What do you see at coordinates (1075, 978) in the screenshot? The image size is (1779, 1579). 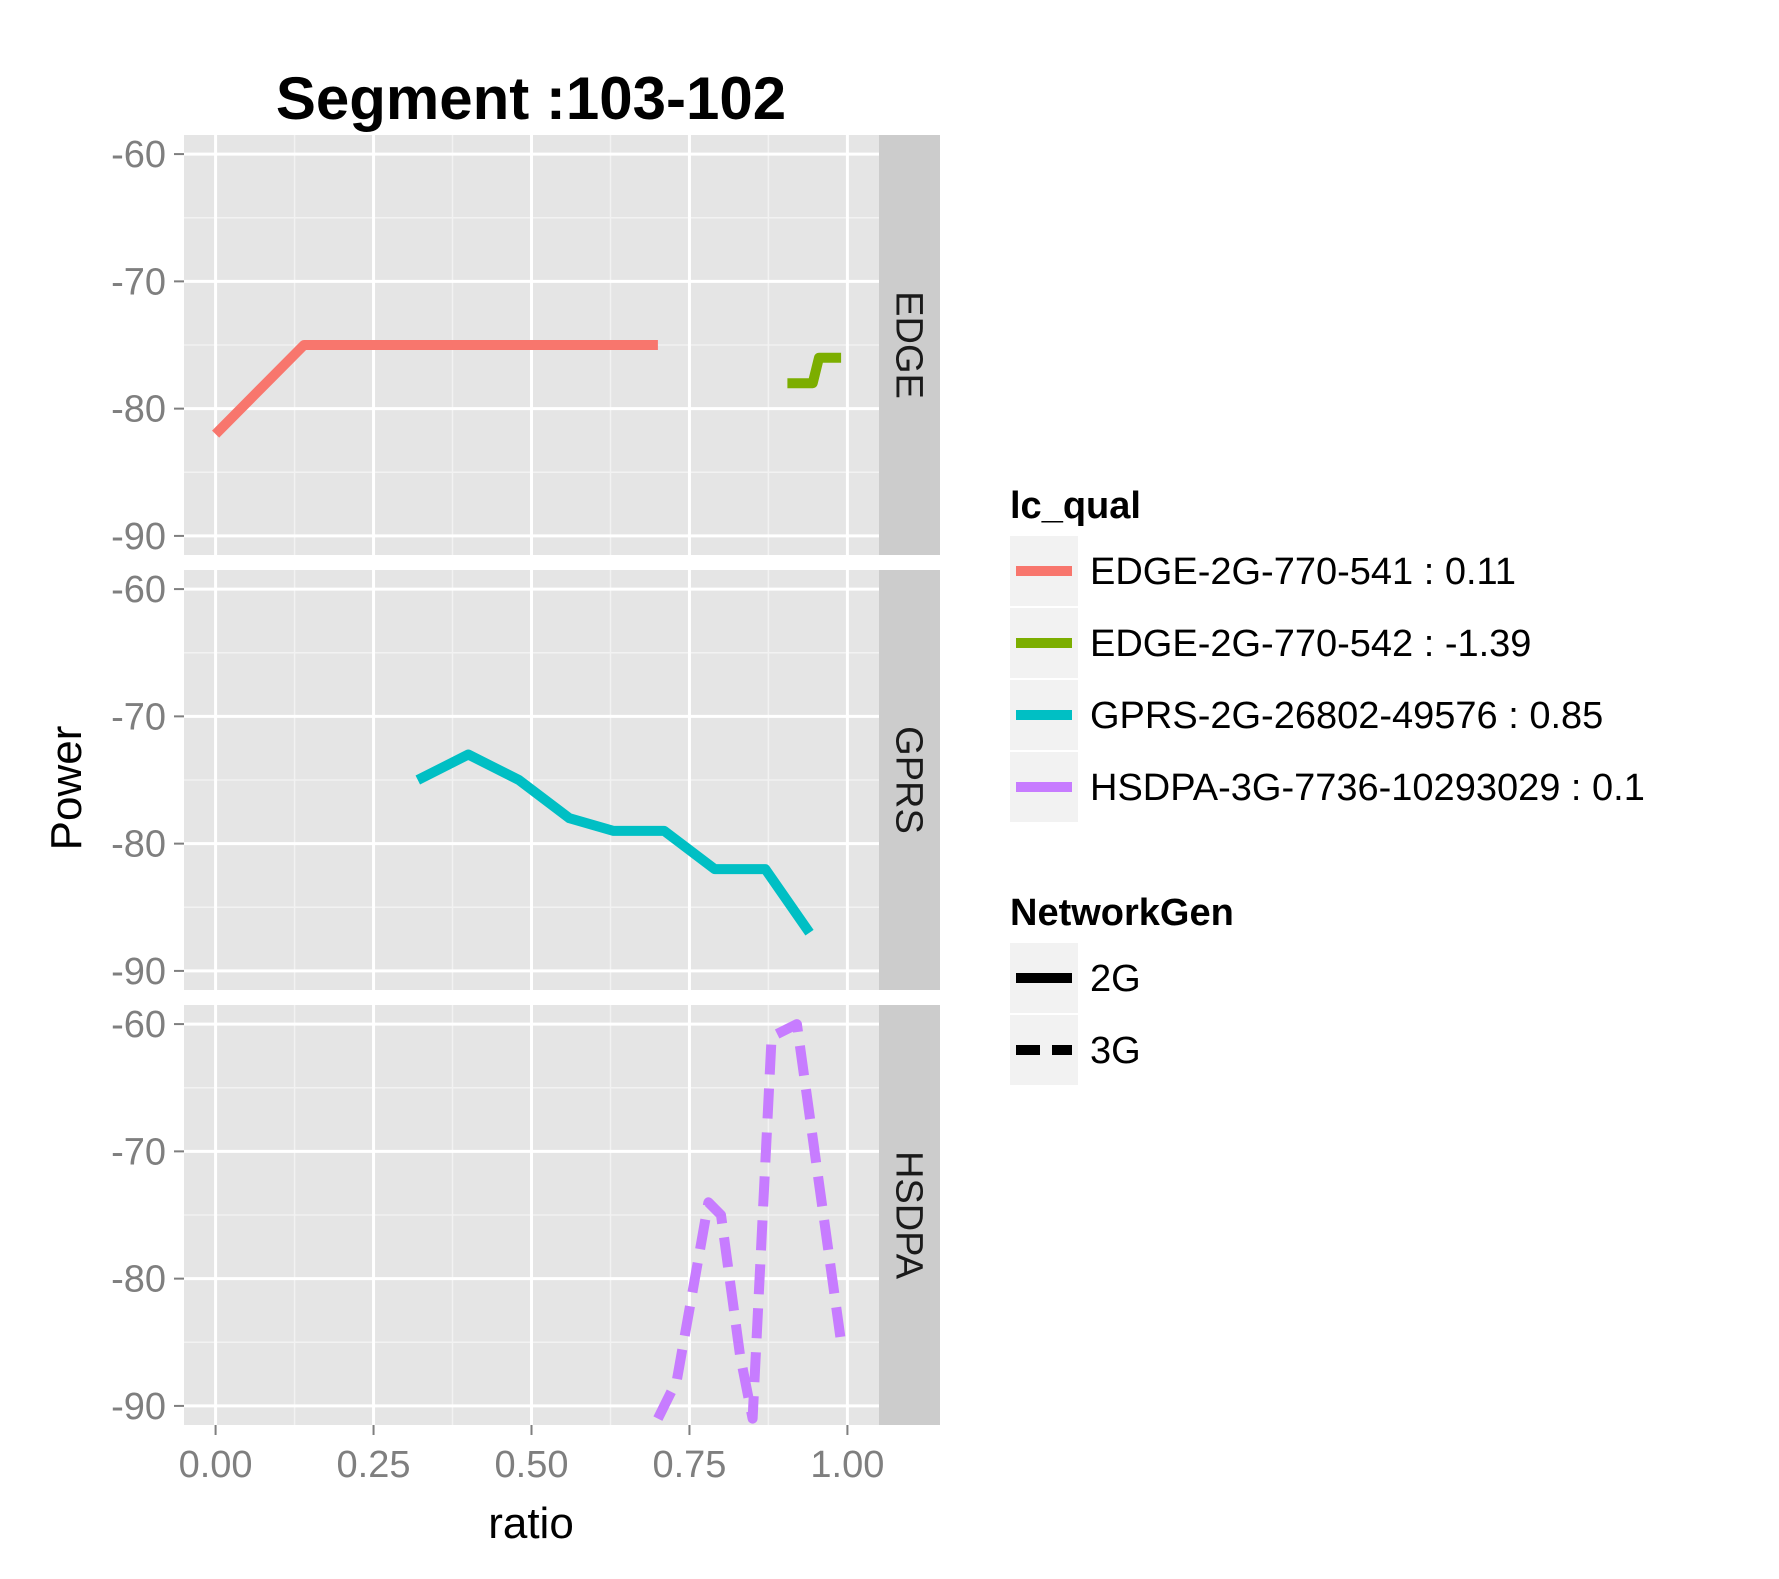 I see `legend-entry: 2G` at bounding box center [1075, 978].